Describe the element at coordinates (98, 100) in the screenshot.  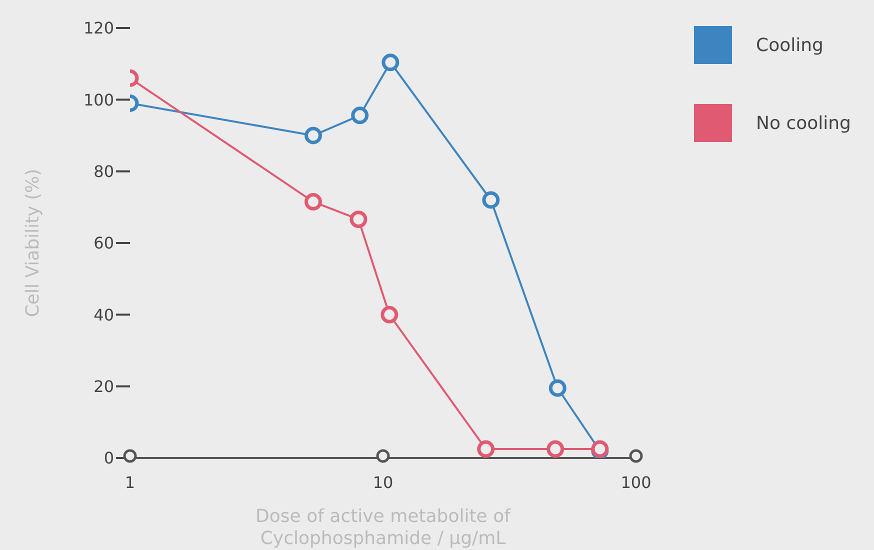
I see `y-tick-label: 100` at that location.